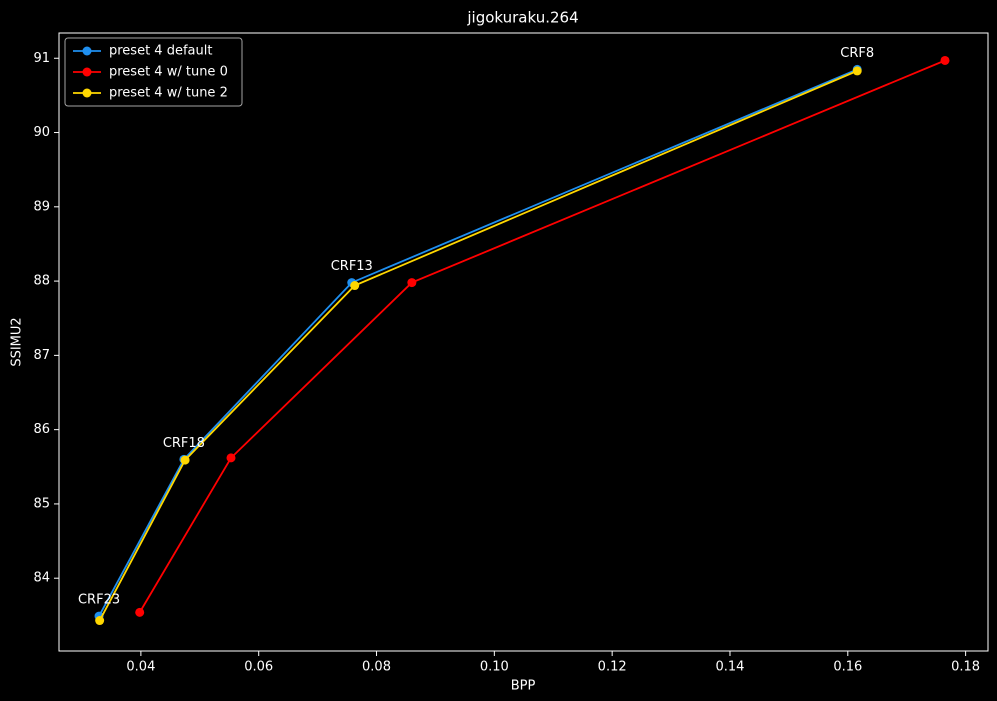 The height and width of the screenshot is (701, 997). I want to click on y-tick-label: 85, so click(41, 503).